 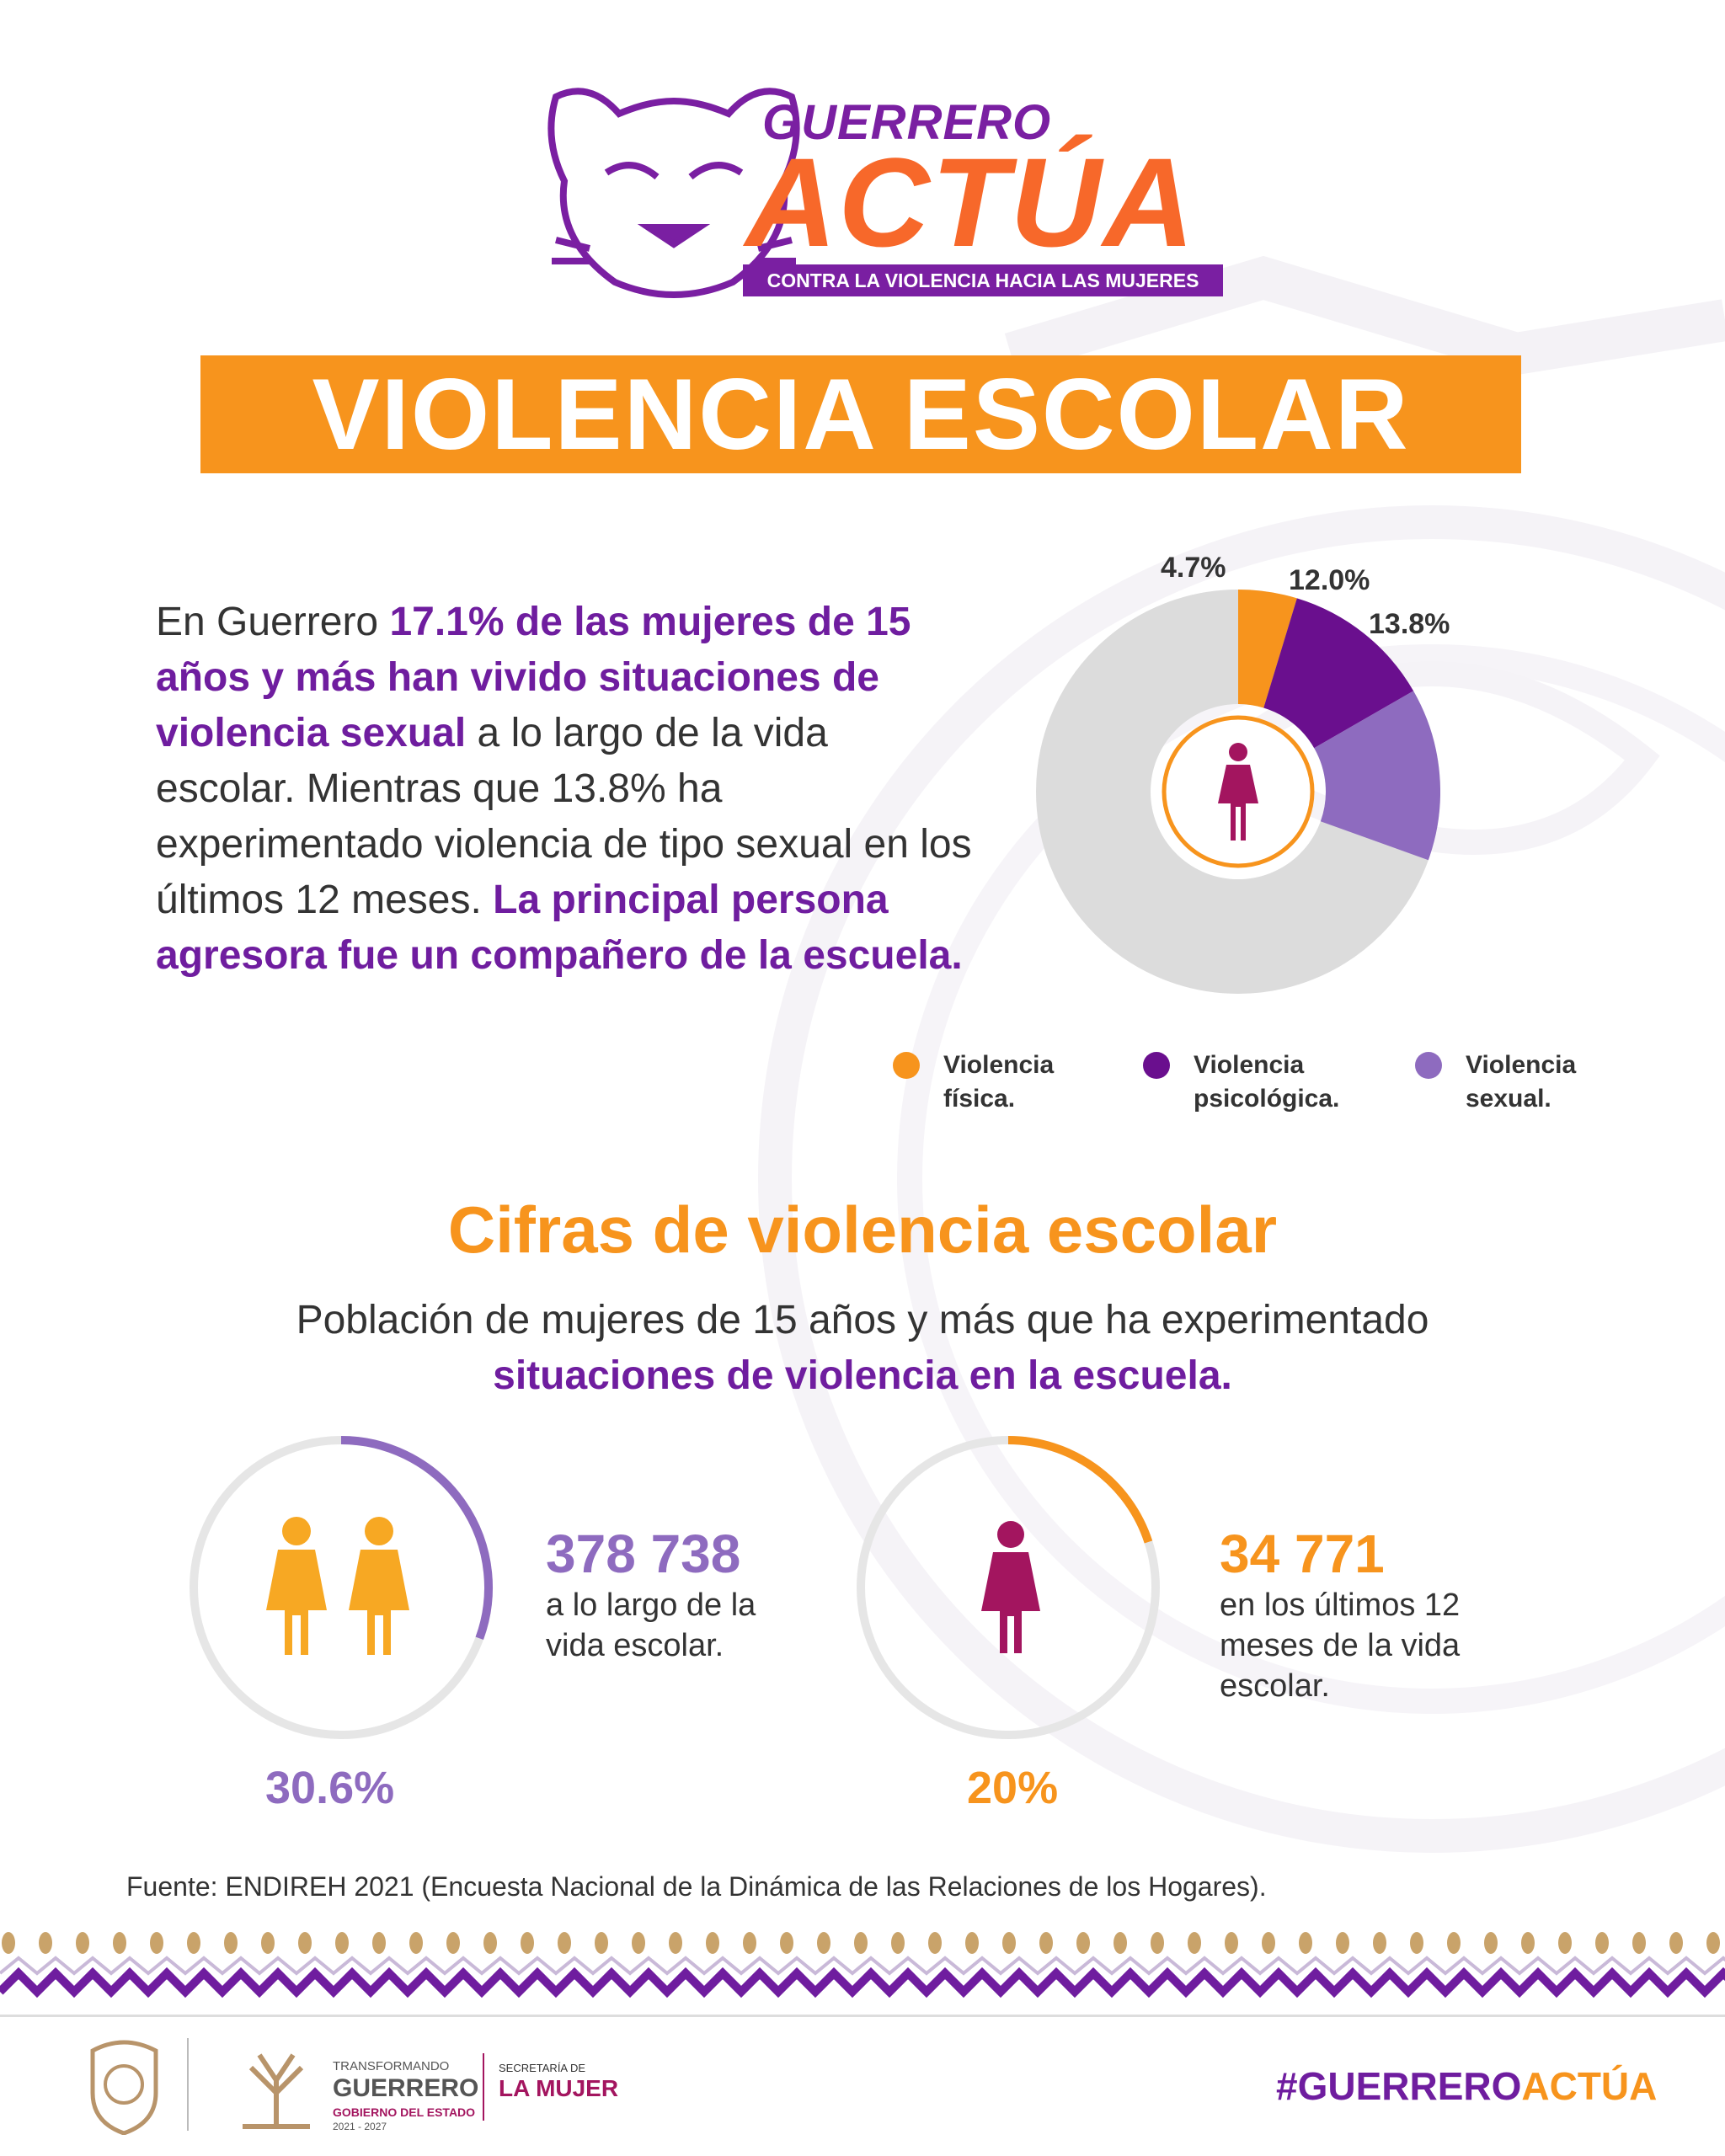 I want to click on gov-top-text: TRANSFORMANDO, so click(x=391, y=2066).